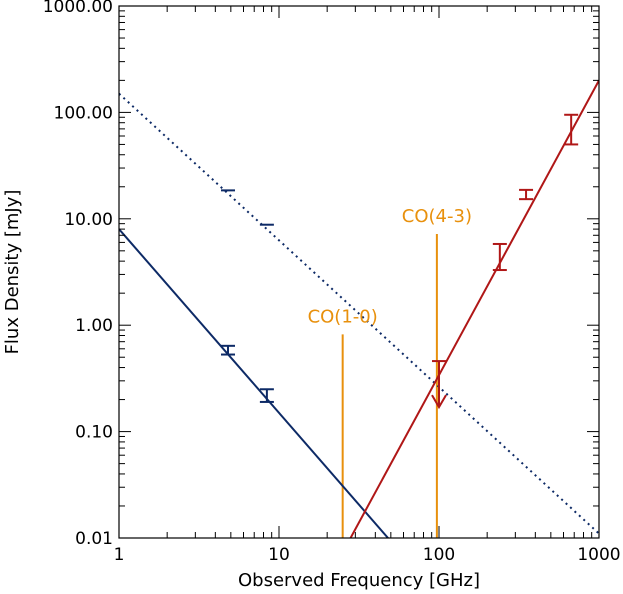 This screenshot has width=623, height=594. I want to click on annotation-label-1: CO(1-0), so click(343, 316).